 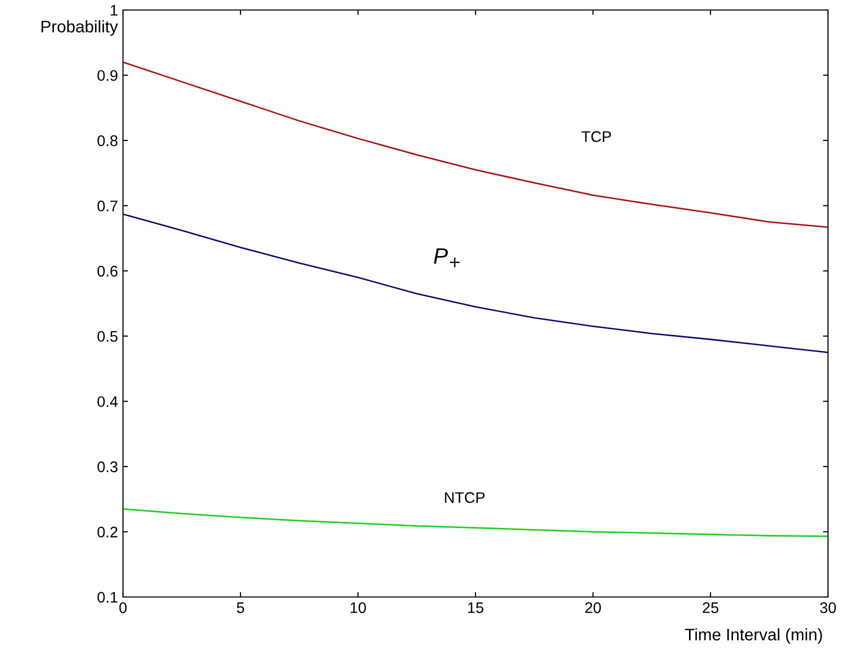 I want to click on y-tick-label: 0.8, so click(x=108, y=140).